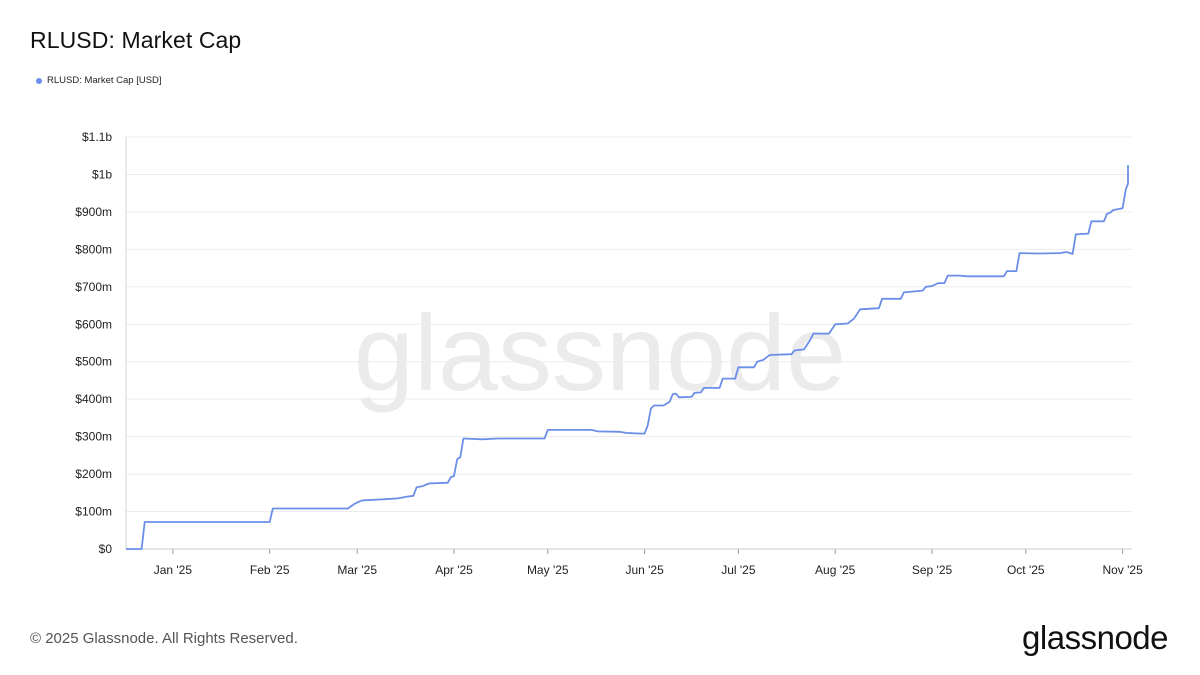 The height and width of the screenshot is (675, 1200). What do you see at coordinates (357, 570) in the screenshot?
I see `x-tick-label: Mar '25` at bounding box center [357, 570].